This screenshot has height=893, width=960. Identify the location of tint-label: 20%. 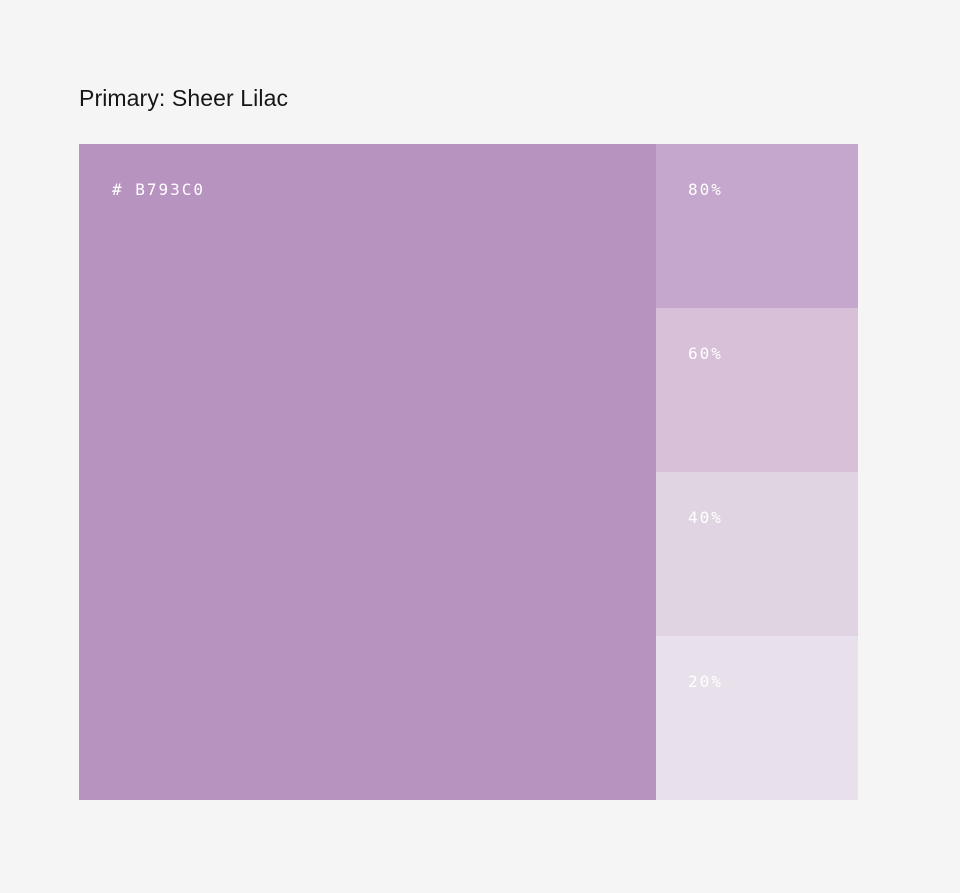
(705, 681).